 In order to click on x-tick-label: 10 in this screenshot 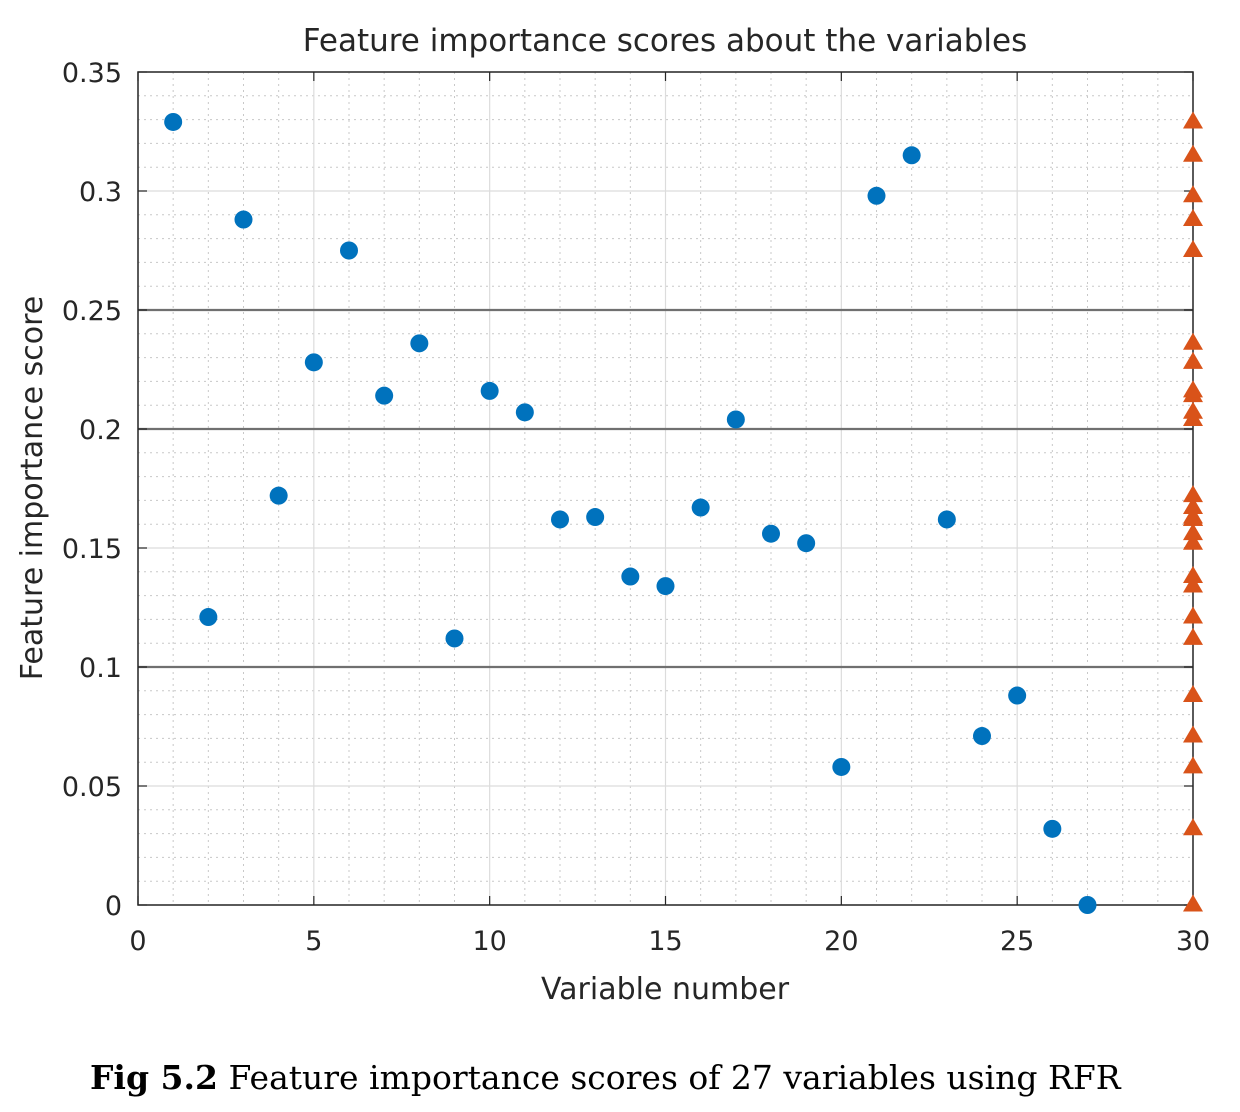, I will do `click(489, 941)`.